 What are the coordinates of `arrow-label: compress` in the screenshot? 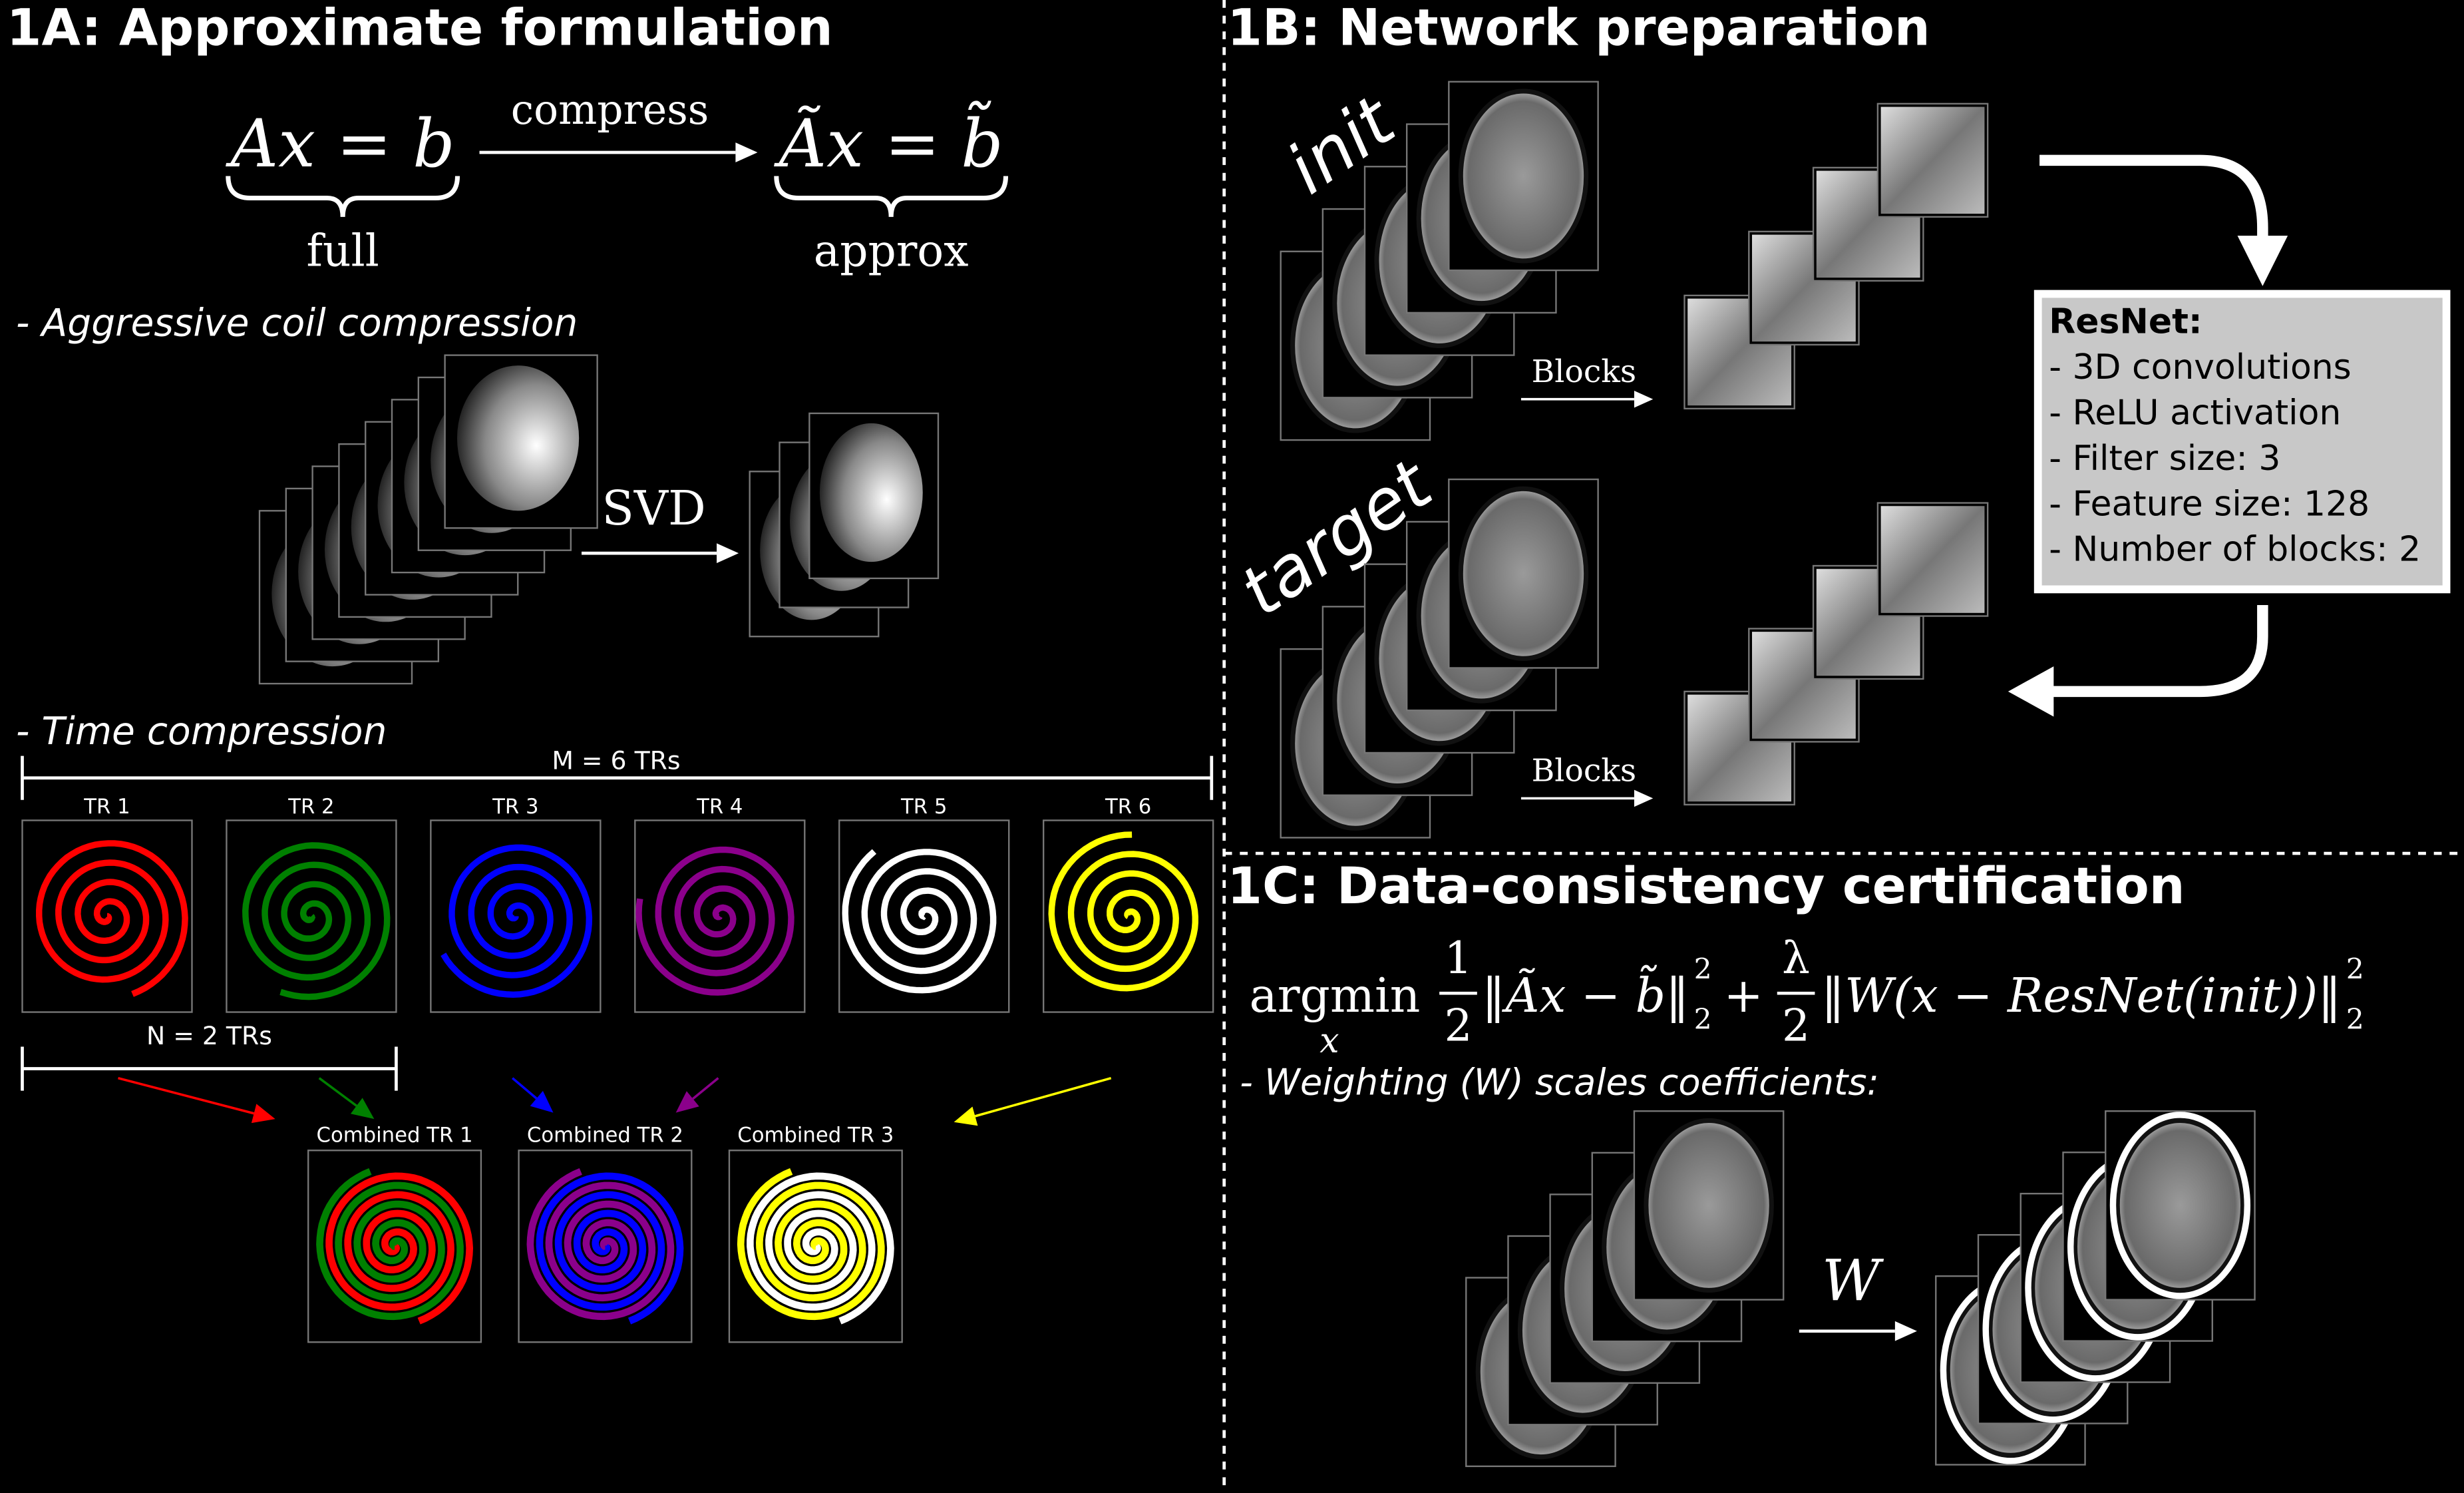 It's located at (610, 110).